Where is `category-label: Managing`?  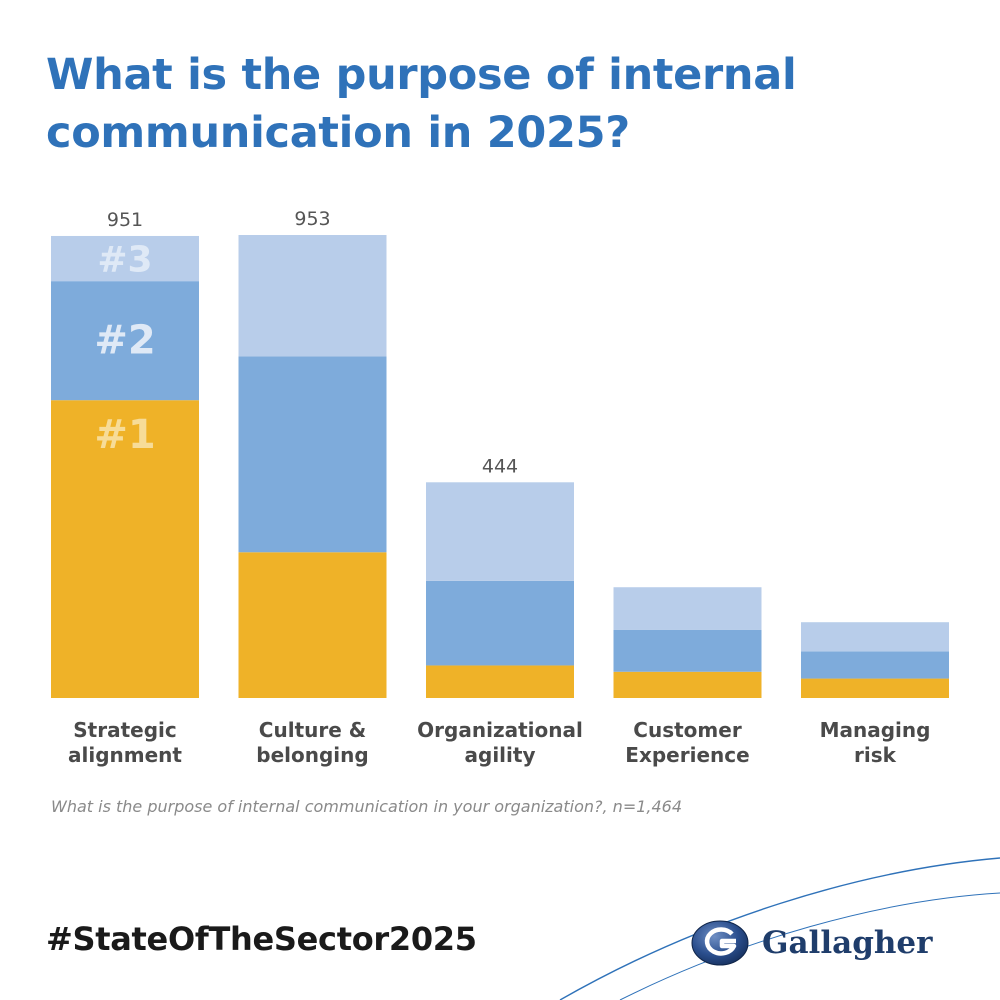 category-label: Managing is located at coordinates (875, 730).